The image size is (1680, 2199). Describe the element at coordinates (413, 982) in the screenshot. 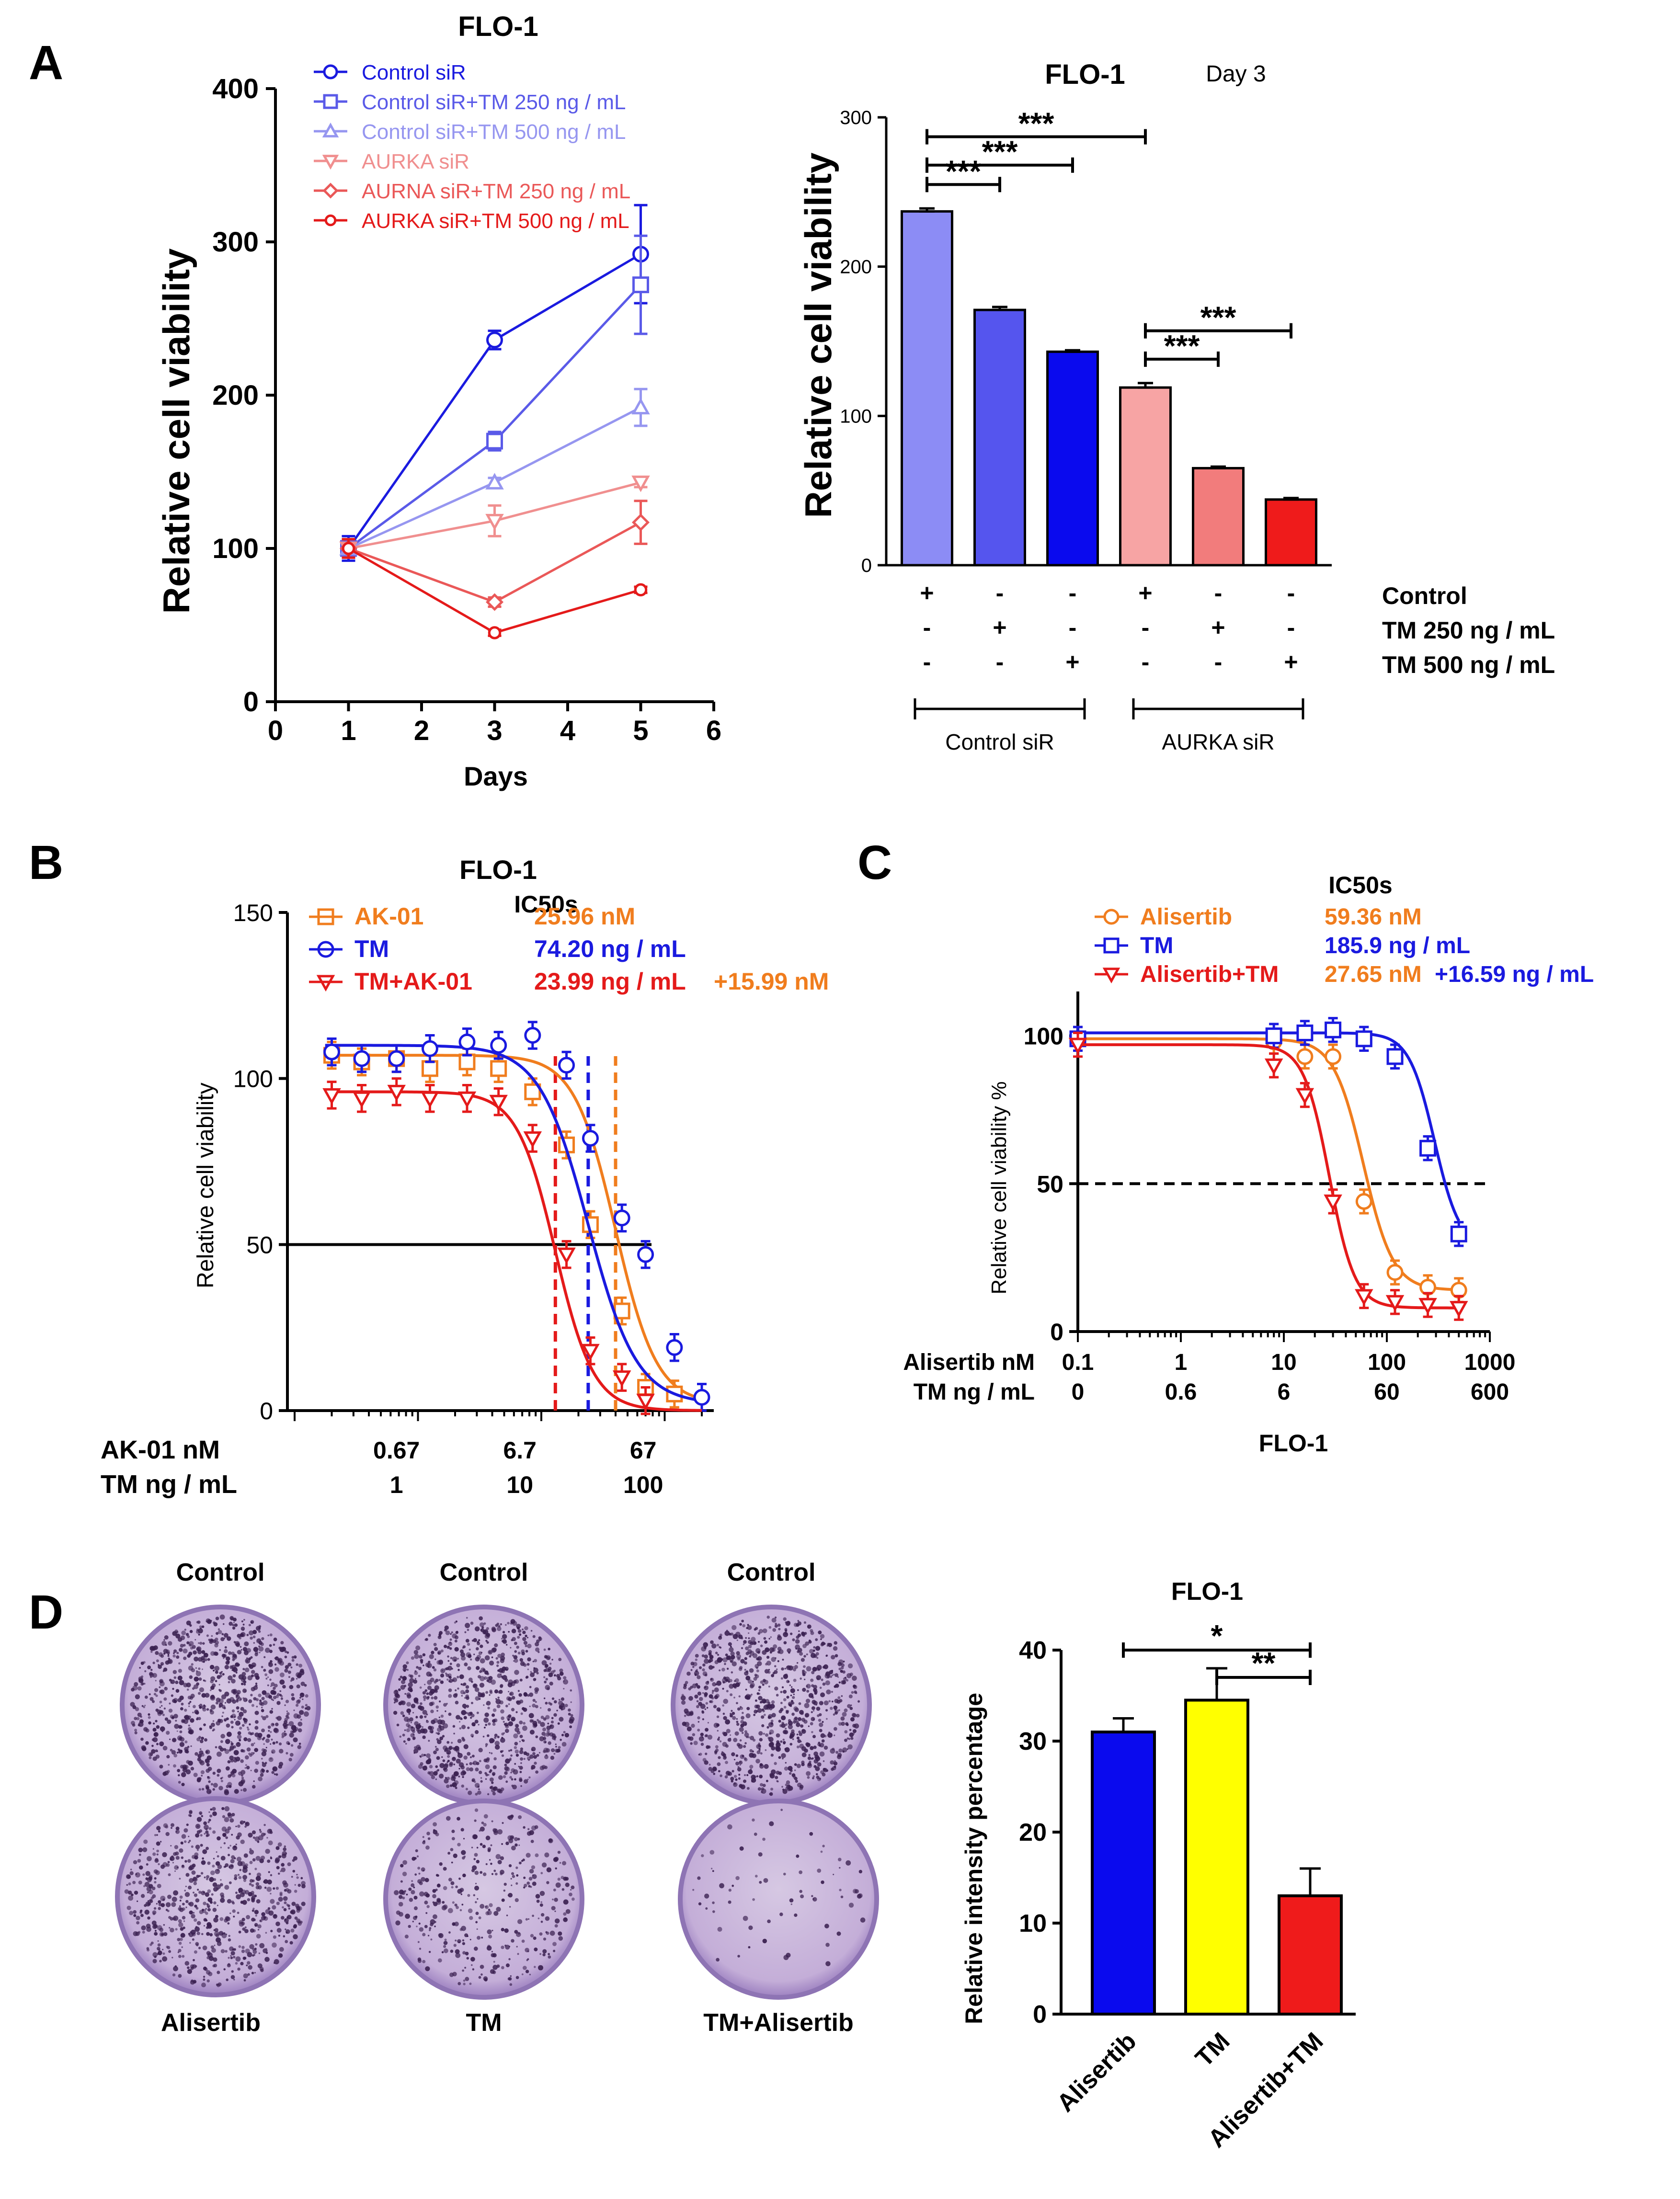

I see `legend-label: TM+AK-01` at that location.